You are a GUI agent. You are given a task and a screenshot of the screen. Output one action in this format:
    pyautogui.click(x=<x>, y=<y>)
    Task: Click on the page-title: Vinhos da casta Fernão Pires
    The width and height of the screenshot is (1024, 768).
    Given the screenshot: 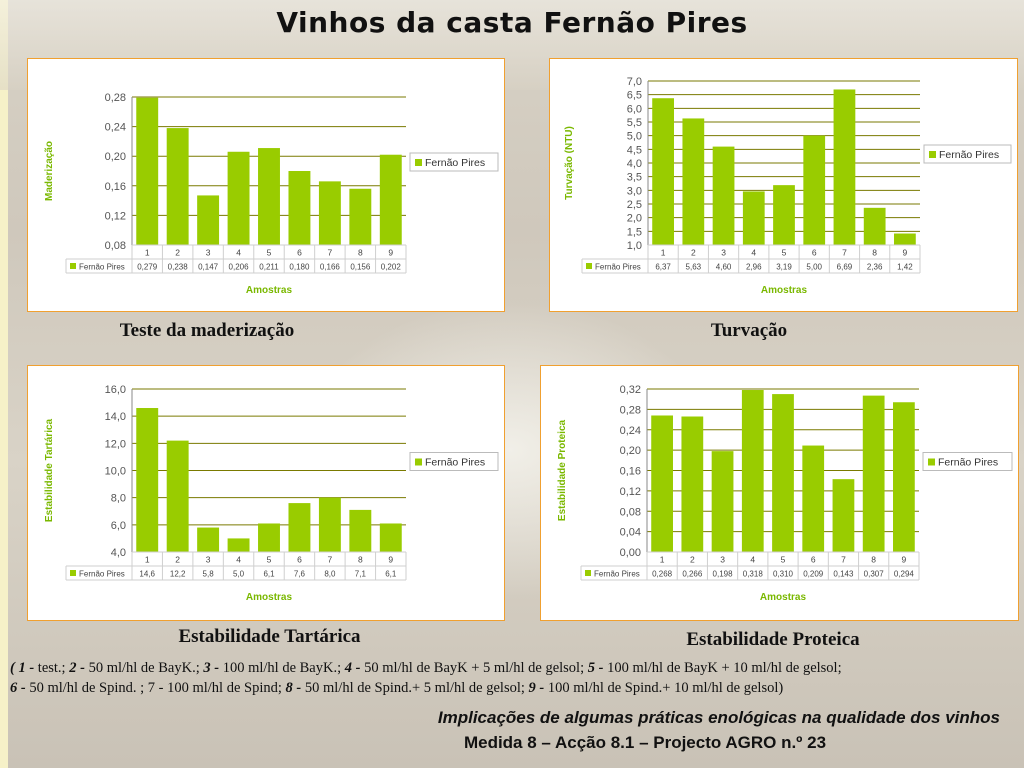 What is the action you would take?
    pyautogui.click(x=512, y=22)
    